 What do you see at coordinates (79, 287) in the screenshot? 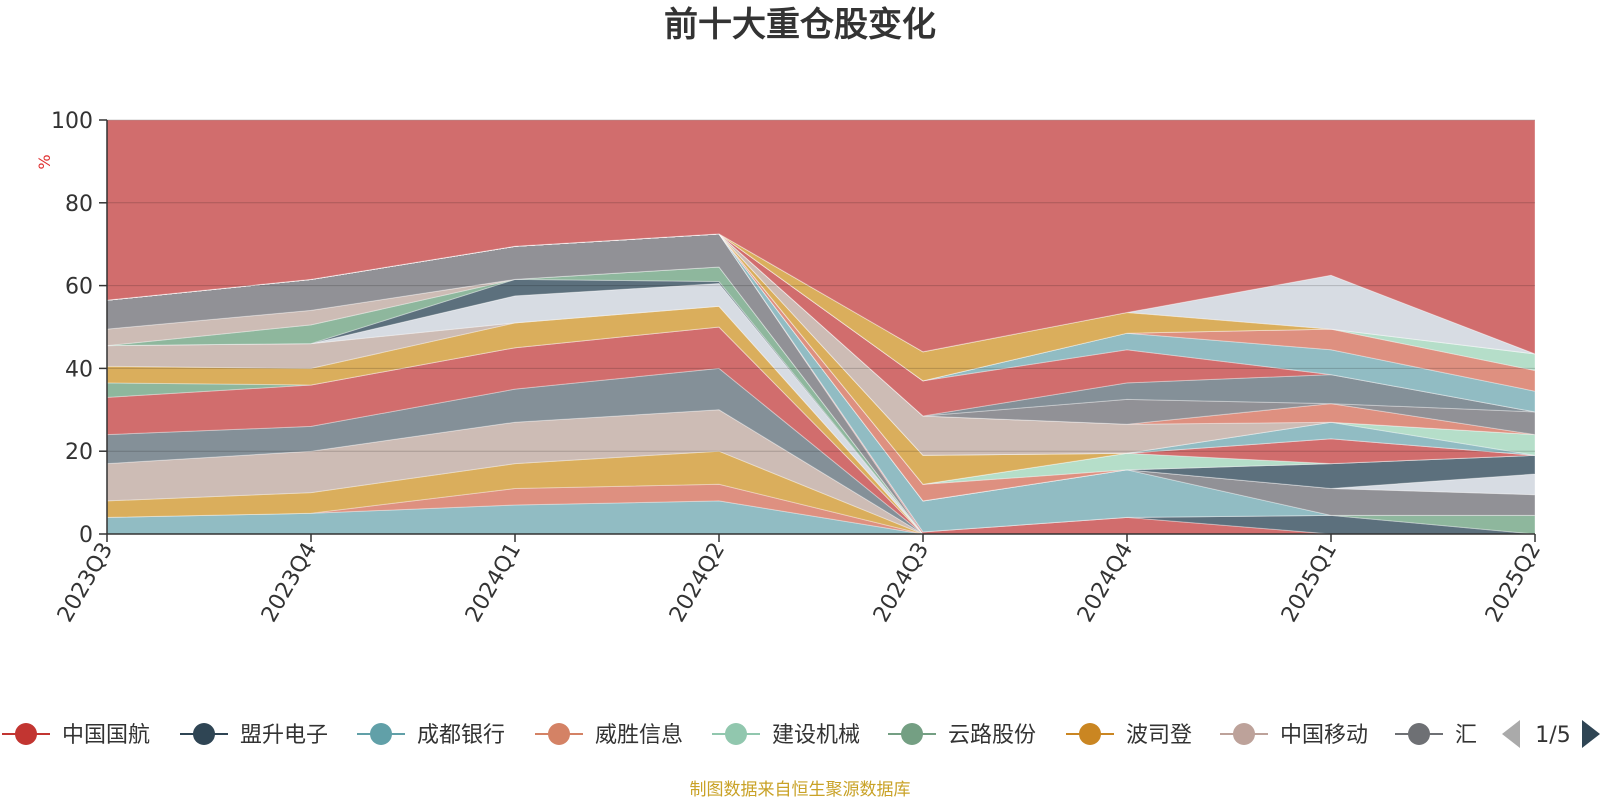
I see `y-tick-label: 60` at bounding box center [79, 287].